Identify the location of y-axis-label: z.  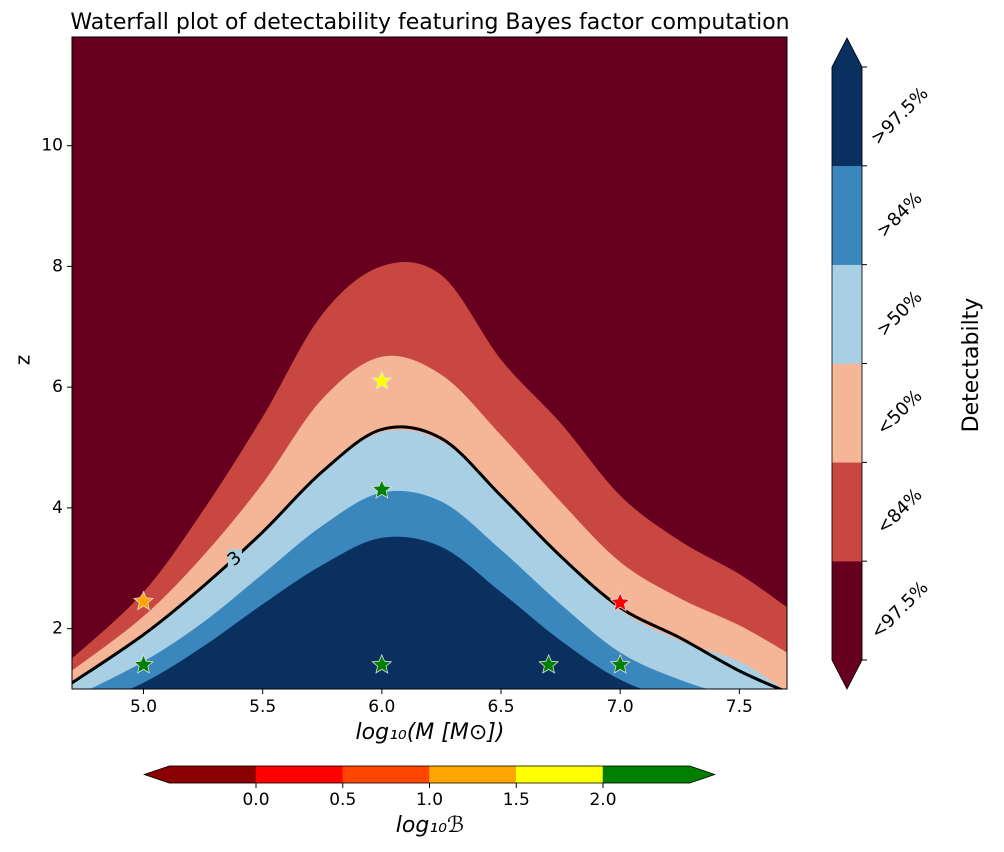
(23, 360).